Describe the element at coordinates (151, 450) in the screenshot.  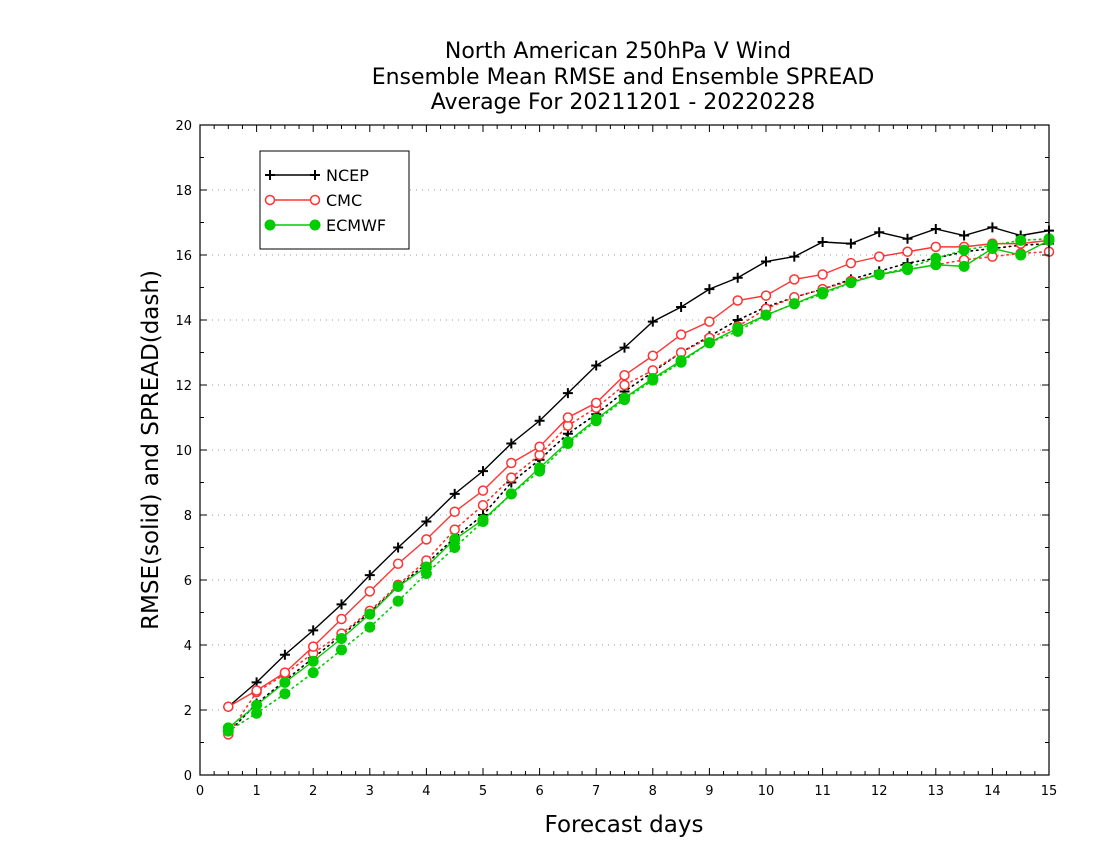
I see `y-axis-label: RMSE(solid) and SPREAD(dash)` at that location.